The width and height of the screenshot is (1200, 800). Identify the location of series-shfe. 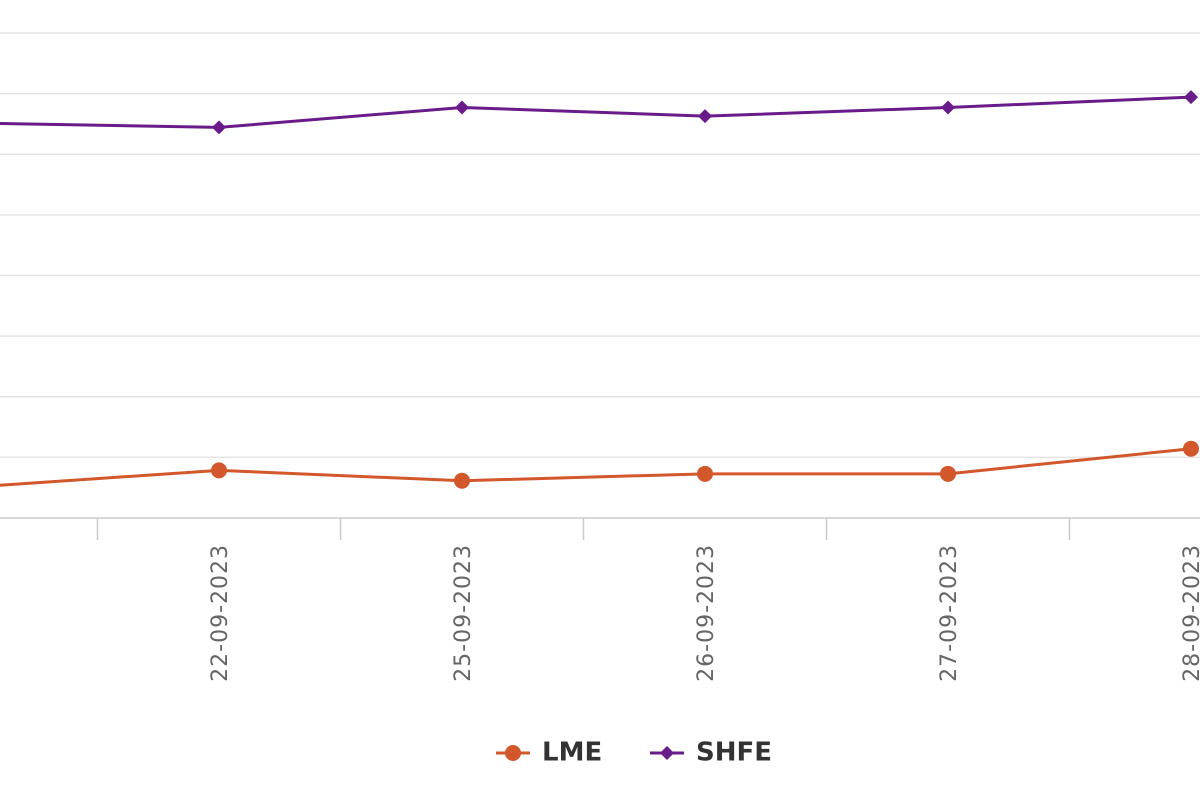
(599, 112).